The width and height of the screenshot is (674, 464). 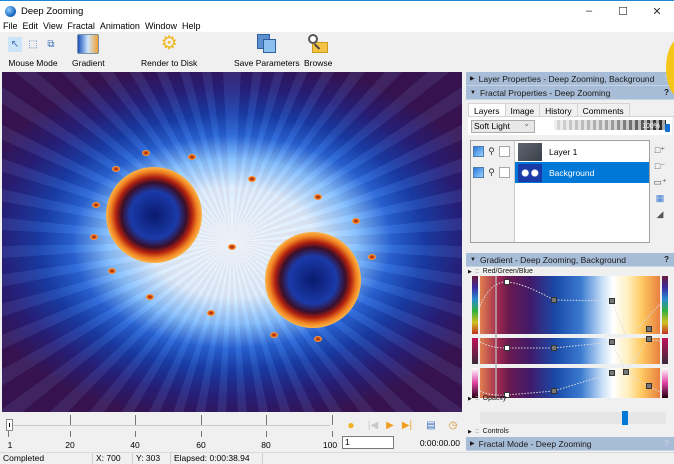 What do you see at coordinates (30, 26) in the screenshot?
I see `menu-edit: Edit` at bounding box center [30, 26].